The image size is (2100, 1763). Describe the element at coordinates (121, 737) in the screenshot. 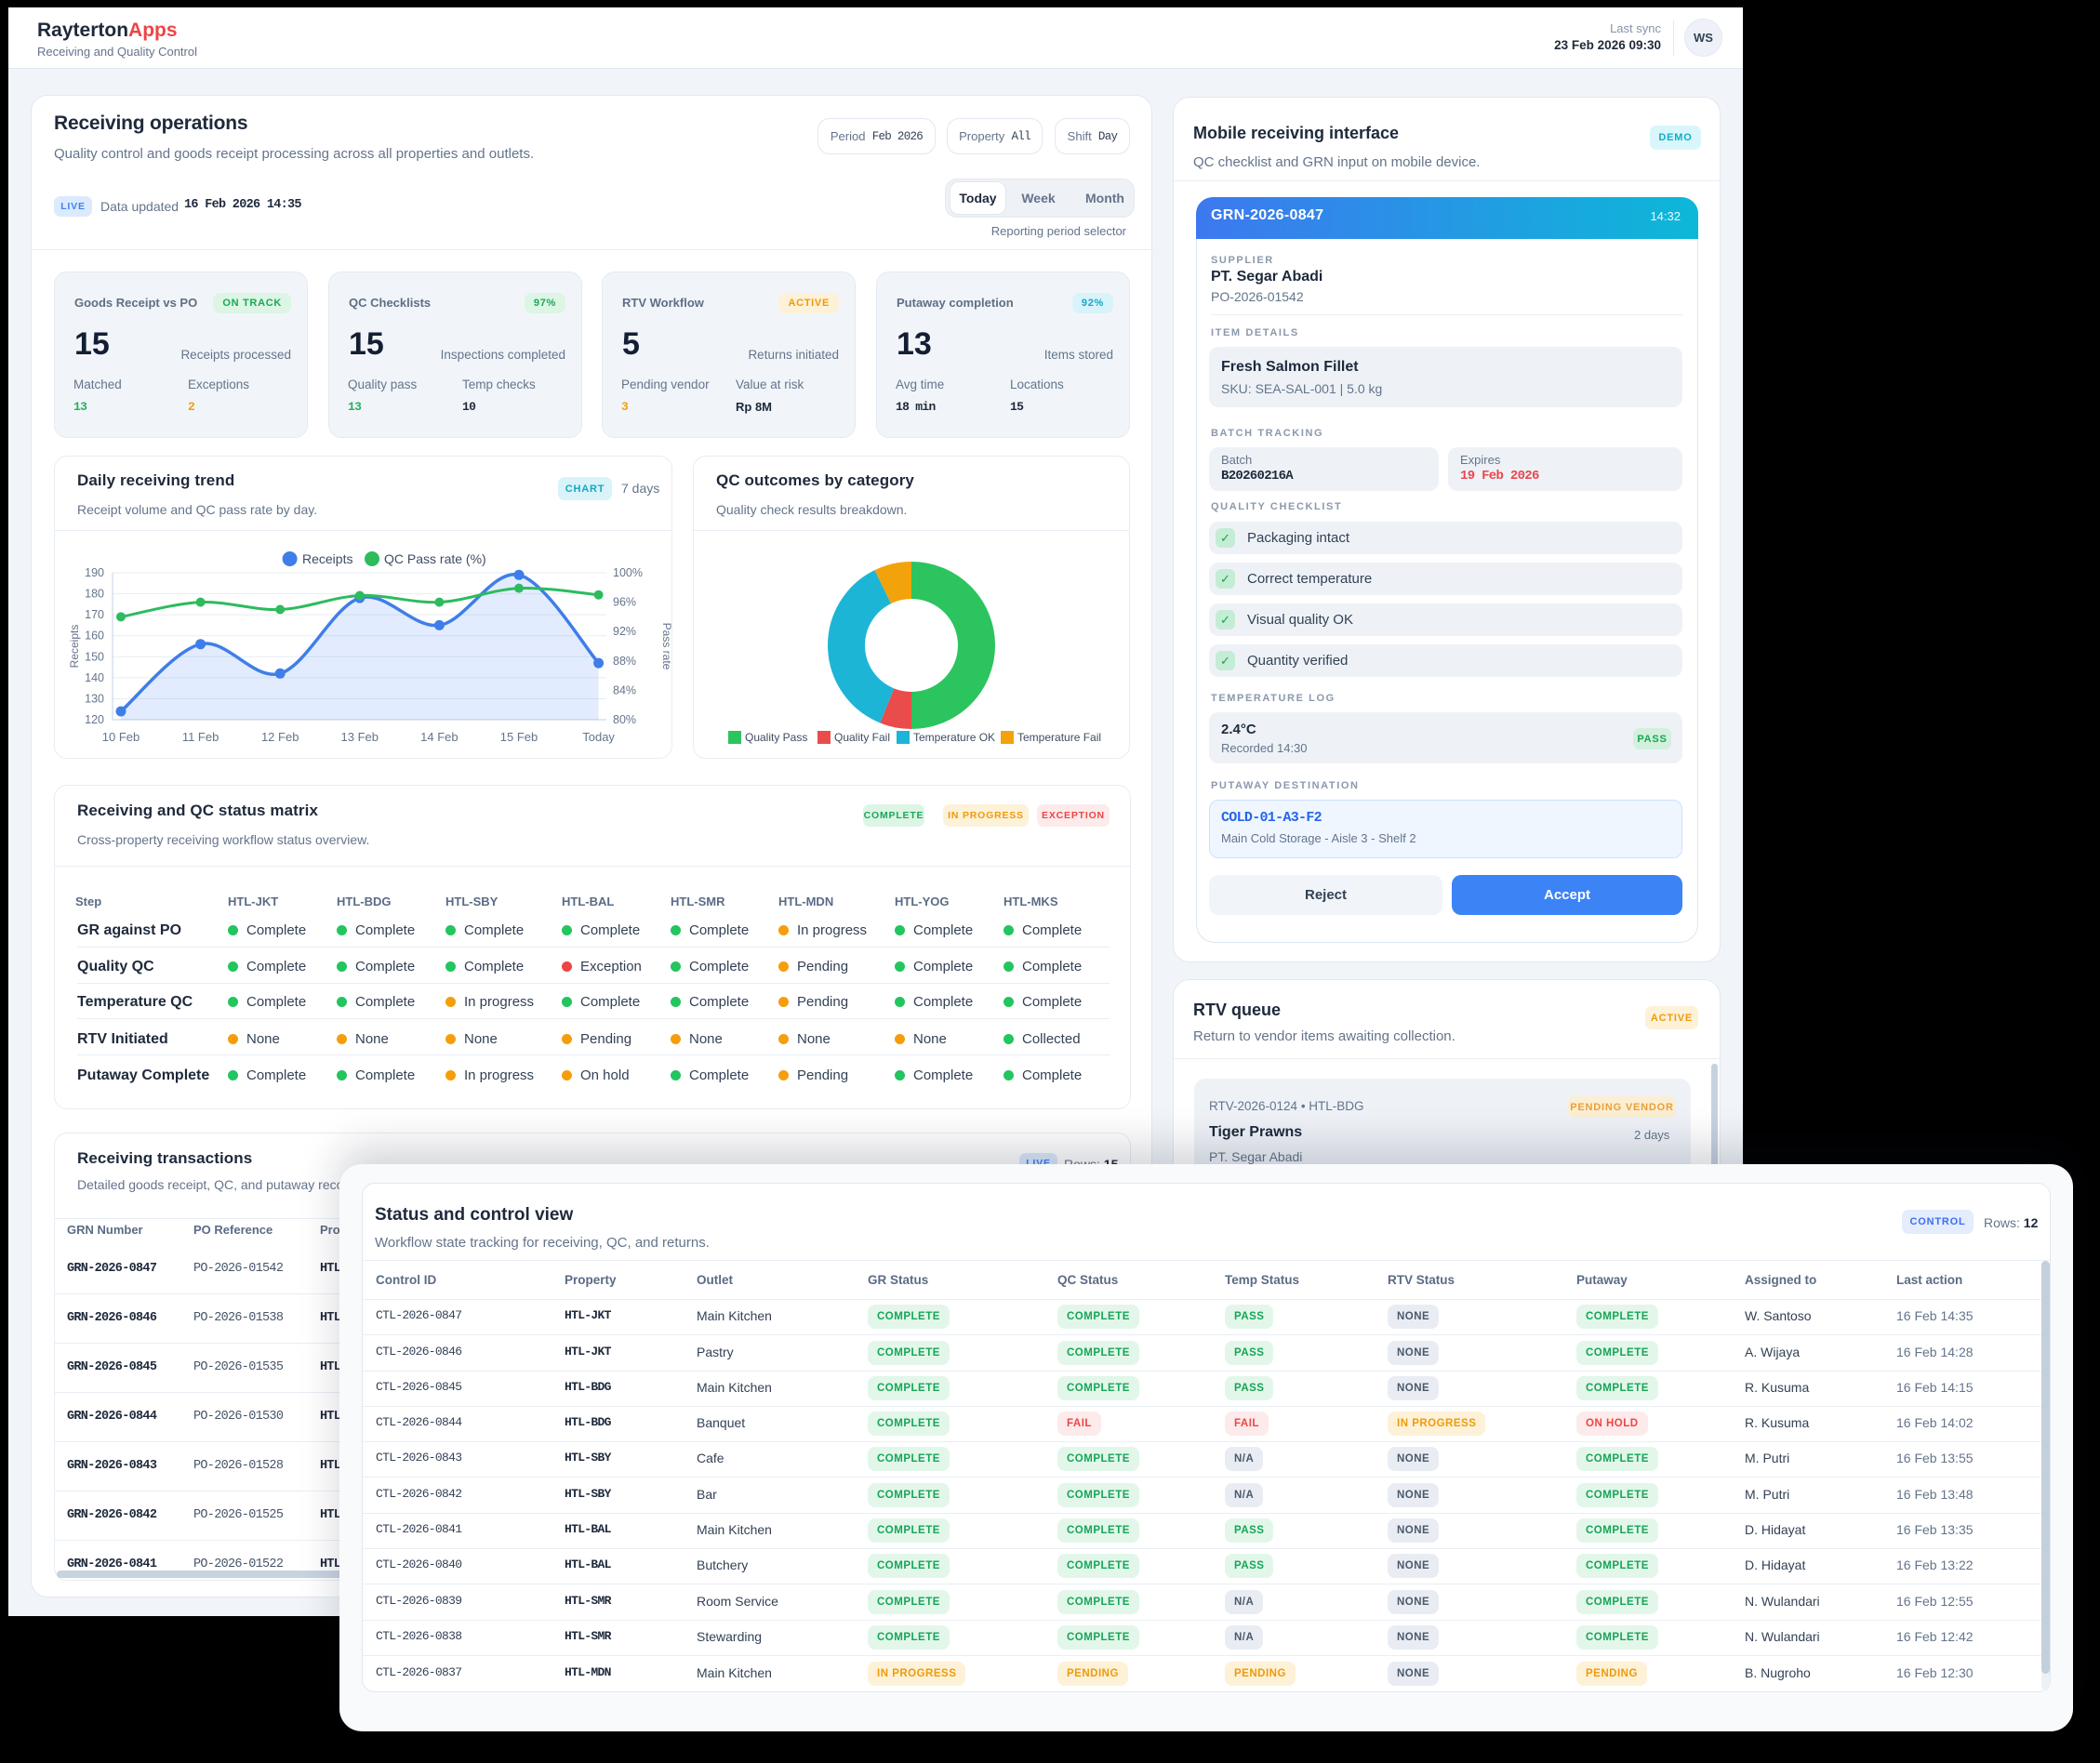

I see `svg-text: 10 Feb` at that location.